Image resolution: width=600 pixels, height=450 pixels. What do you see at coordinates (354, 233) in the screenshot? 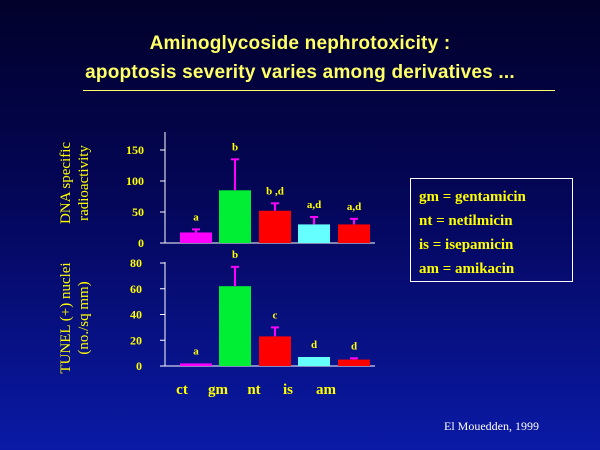
I see `top-bar-am` at bounding box center [354, 233].